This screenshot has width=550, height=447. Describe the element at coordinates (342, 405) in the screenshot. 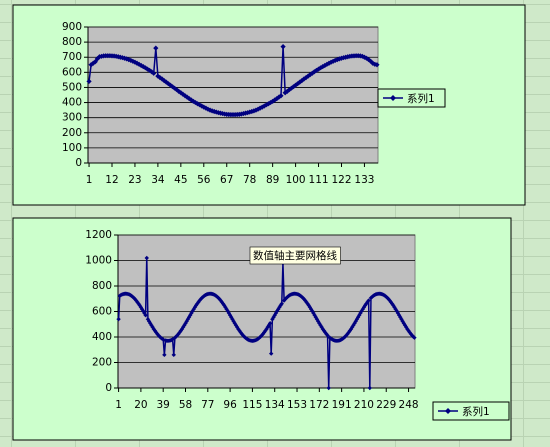

I see `x-tick-label: 191` at that location.